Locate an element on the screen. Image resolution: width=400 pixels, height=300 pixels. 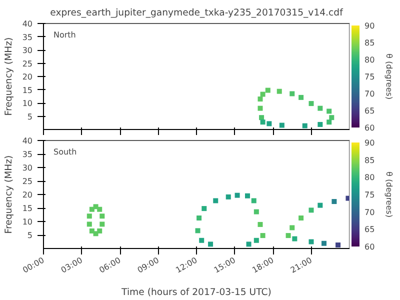
x-axis-title: Time (hours of 2017-03-15 UTC) is located at coordinates (196, 292).